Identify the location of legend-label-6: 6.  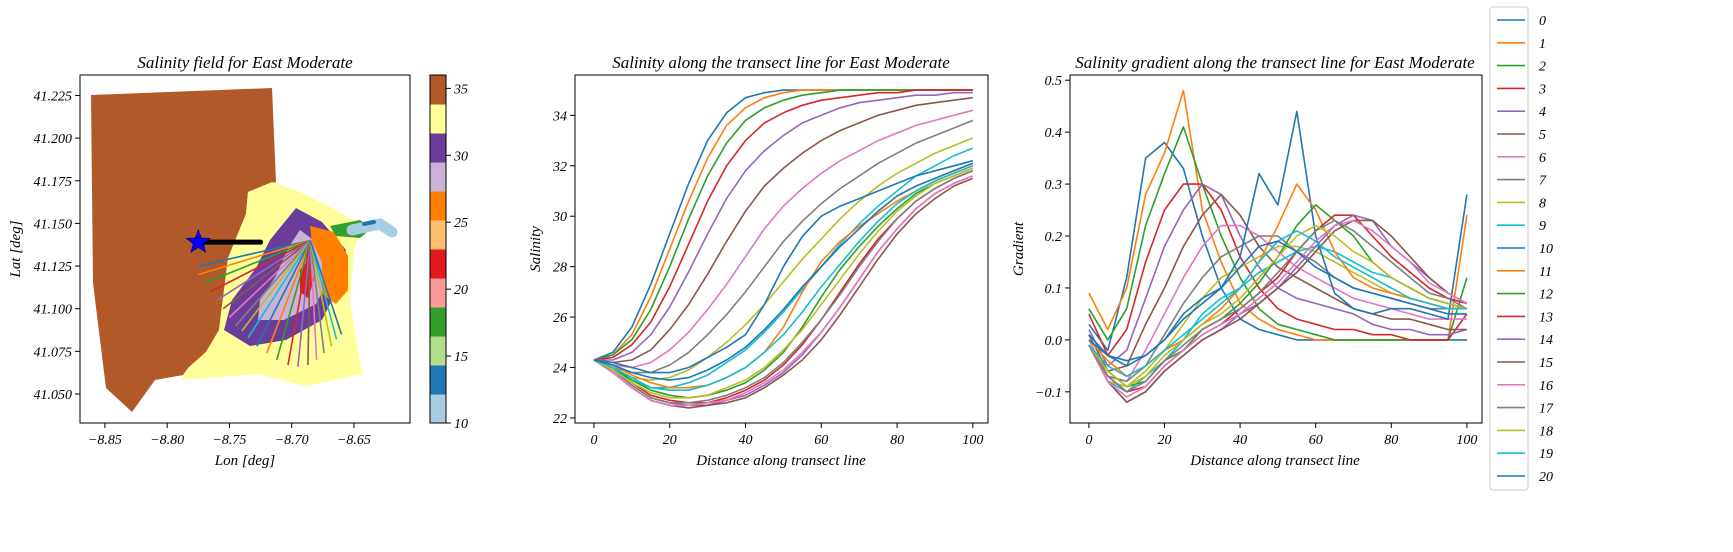
(1542, 158).